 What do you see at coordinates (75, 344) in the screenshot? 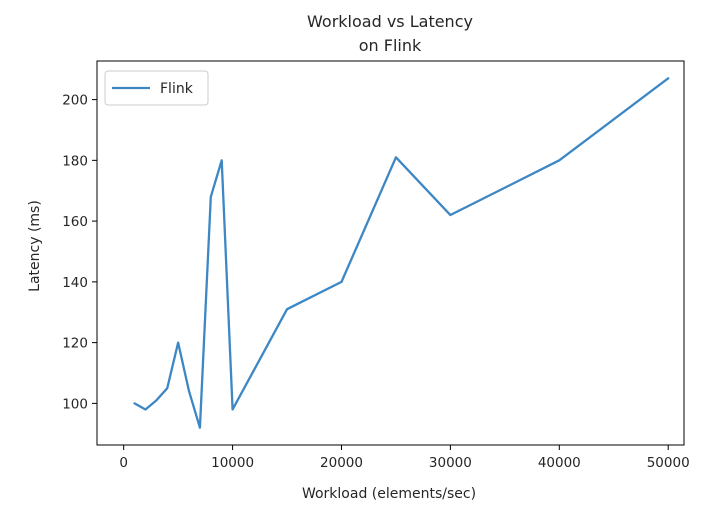
I see `y-tick-label: 120` at bounding box center [75, 344].